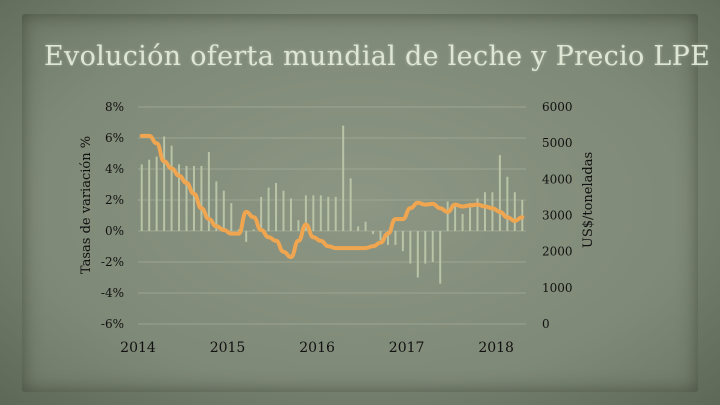 This screenshot has height=405, width=720. I want to click on x-tick-label: 2016, so click(317, 348).